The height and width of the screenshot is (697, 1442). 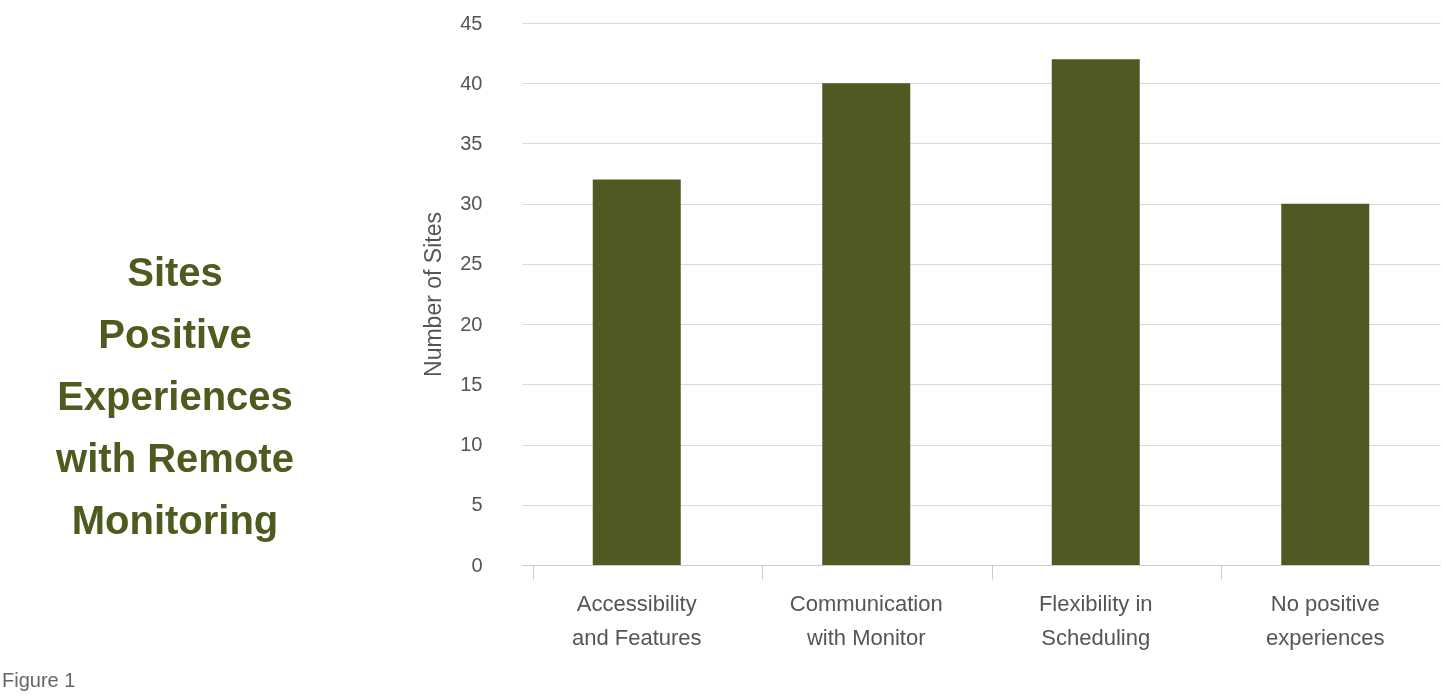 What do you see at coordinates (471, 323) in the screenshot?
I see `y-tick-label: 20` at bounding box center [471, 323].